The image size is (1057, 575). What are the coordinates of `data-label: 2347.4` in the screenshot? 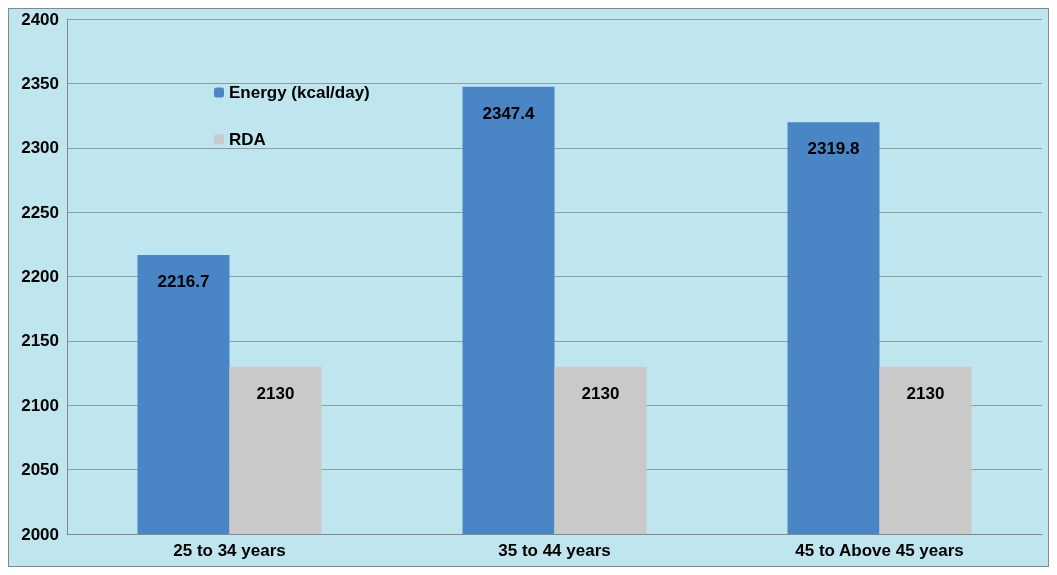 It's located at (509, 113).